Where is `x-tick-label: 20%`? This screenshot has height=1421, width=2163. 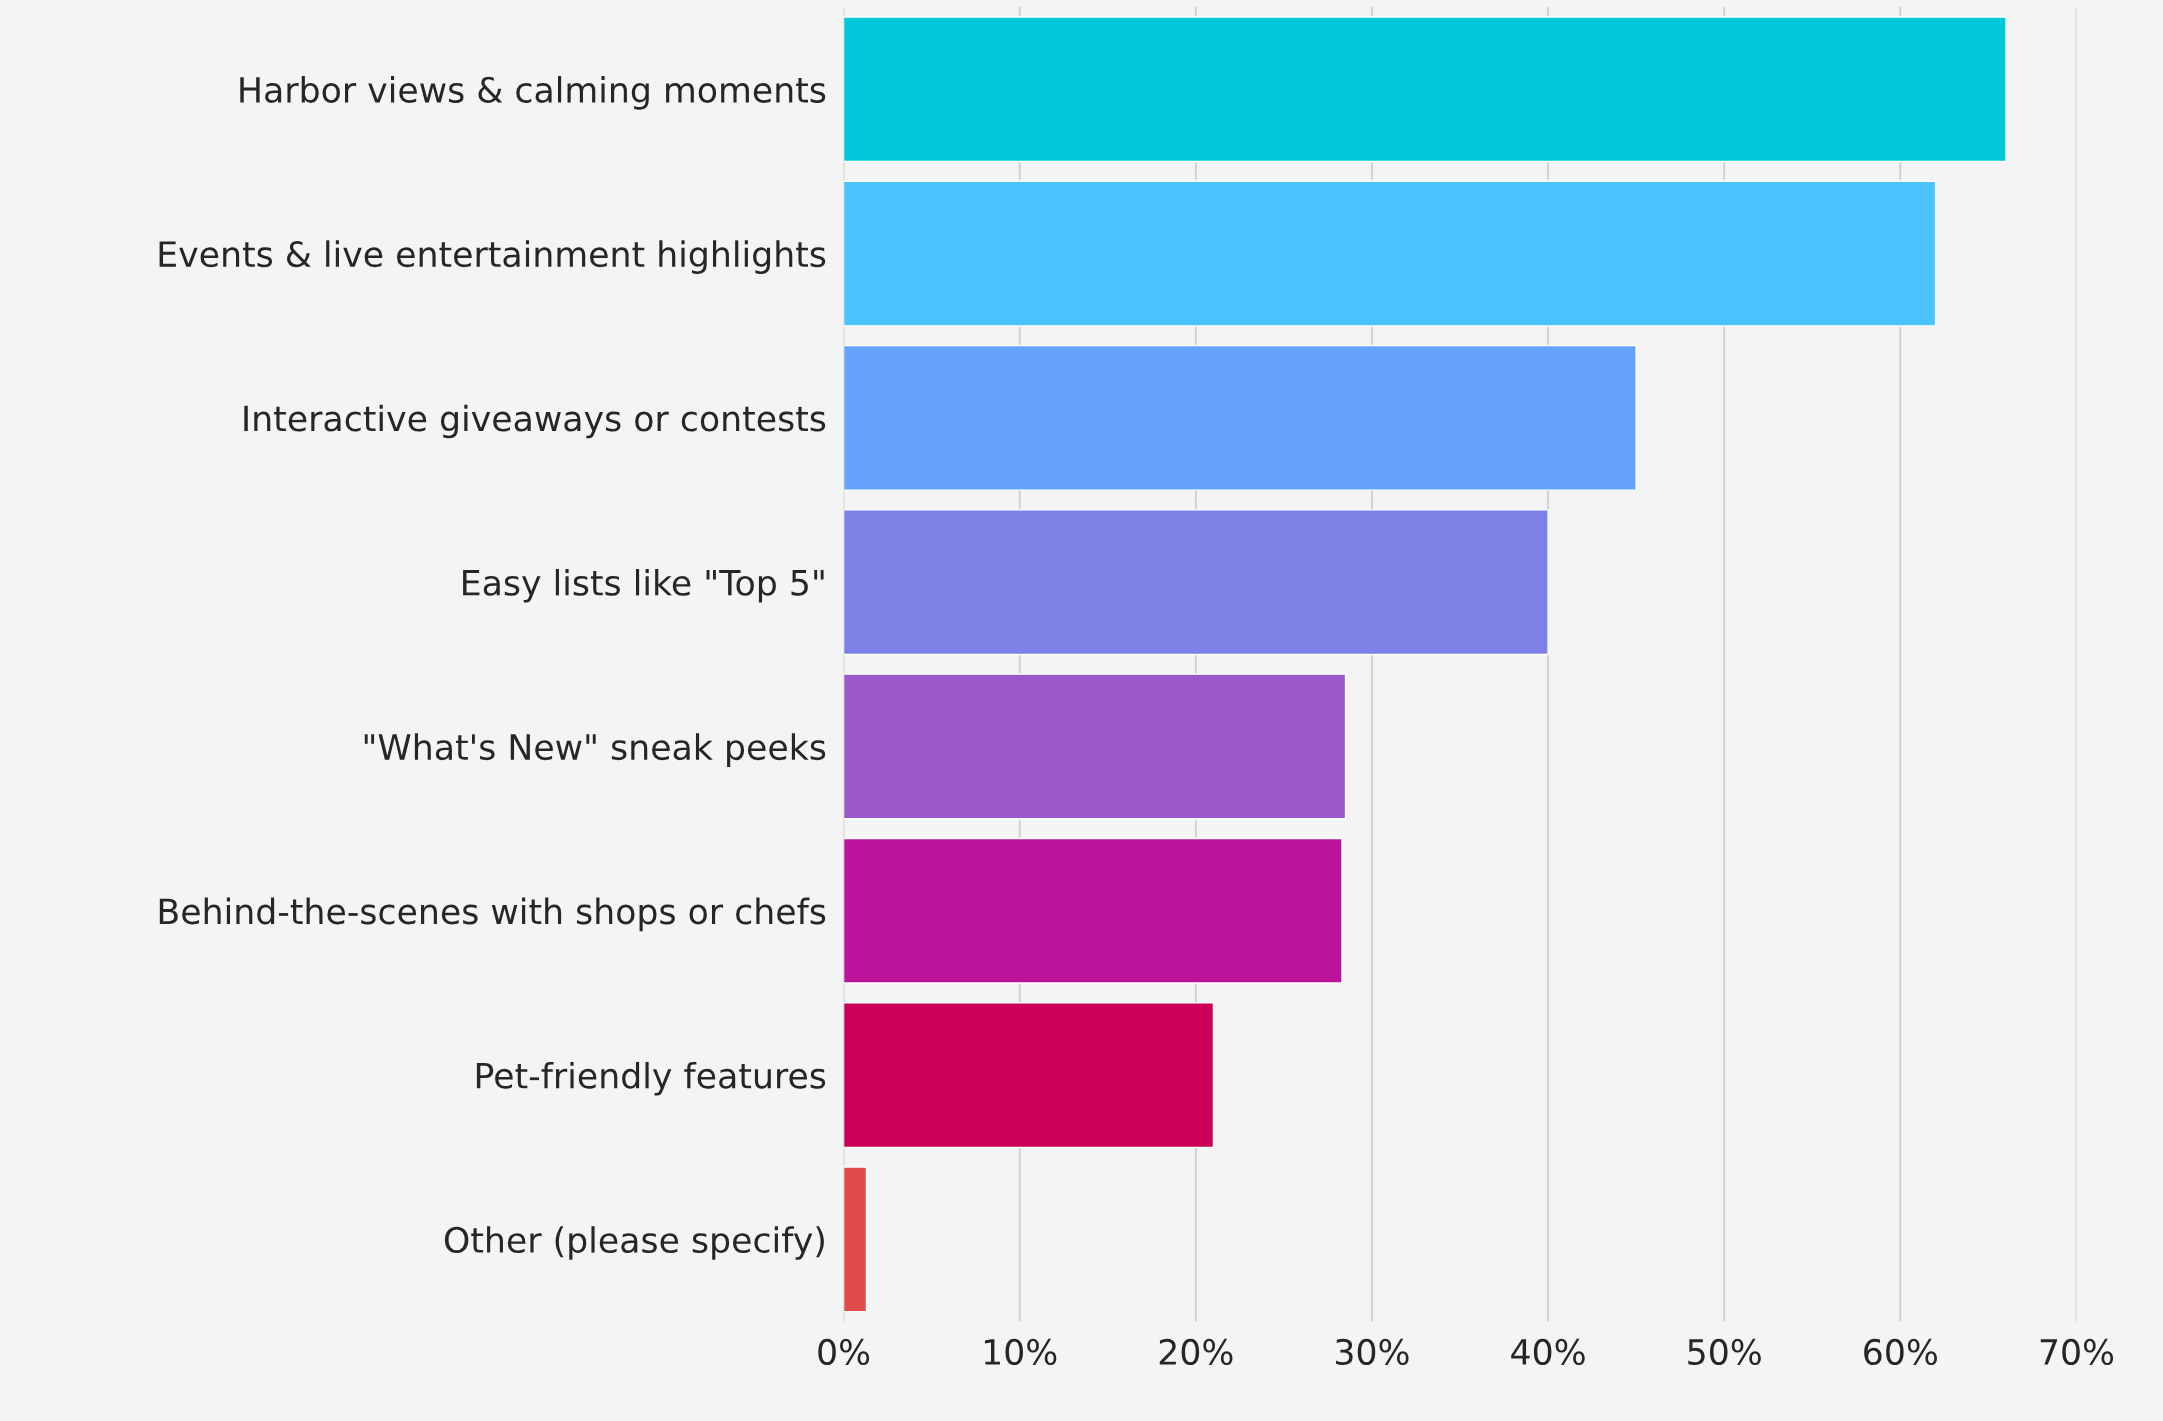 x-tick-label: 20% is located at coordinates (1196, 1352).